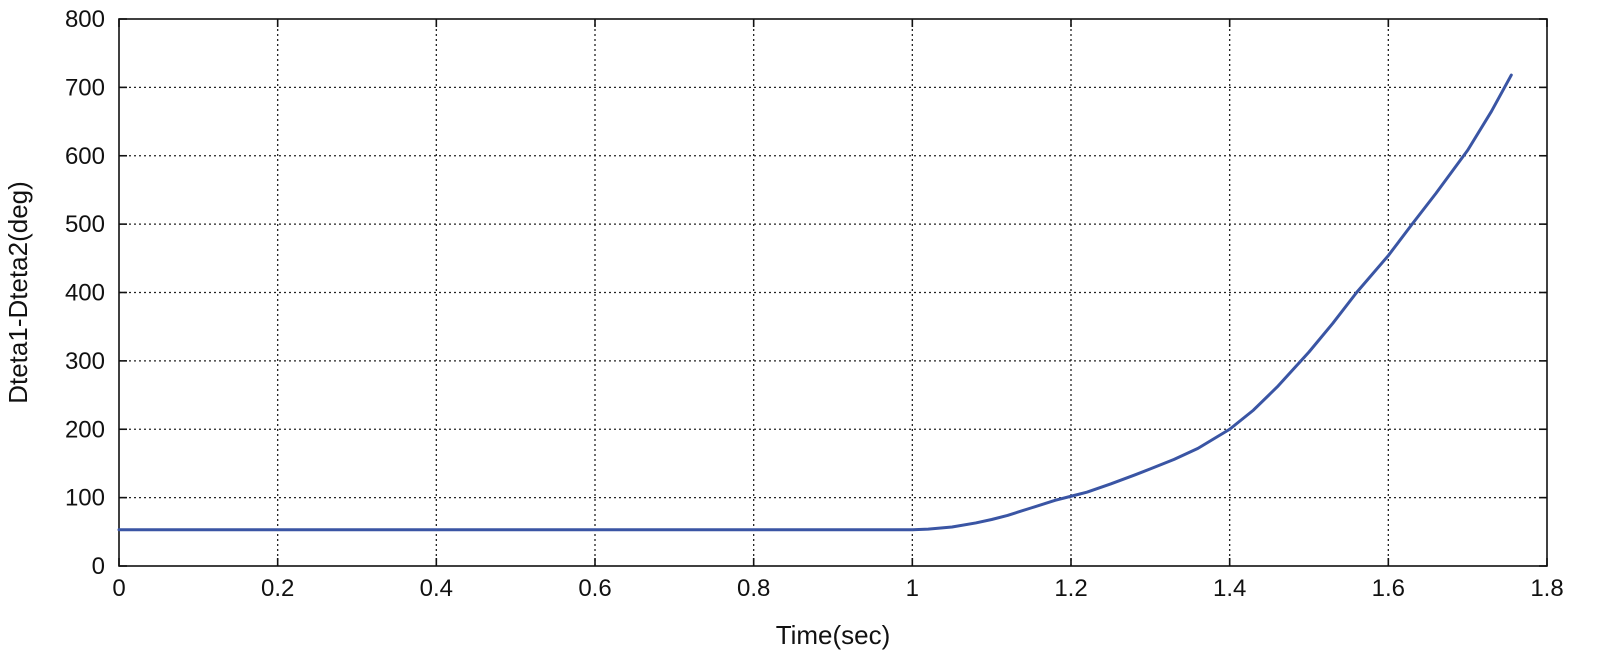 The image size is (1602, 666). I want to click on y-tick-label: 800, so click(85, 19).